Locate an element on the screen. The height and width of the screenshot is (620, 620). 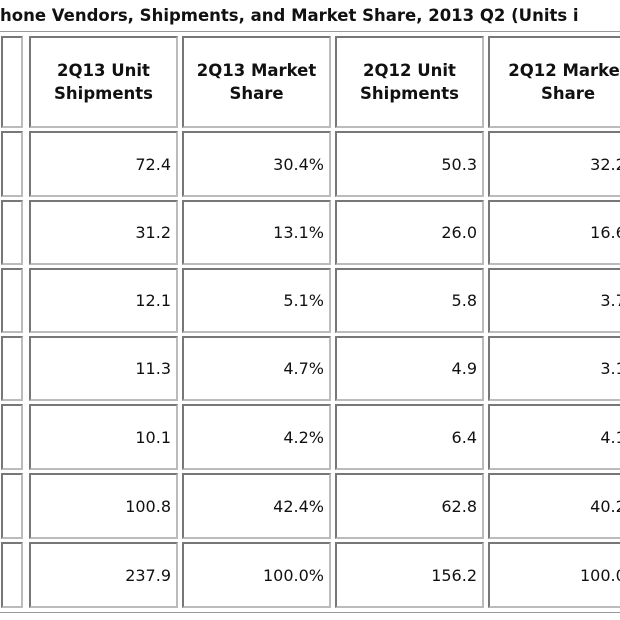
cell-value: 26.0 is located at coordinates (459, 232).